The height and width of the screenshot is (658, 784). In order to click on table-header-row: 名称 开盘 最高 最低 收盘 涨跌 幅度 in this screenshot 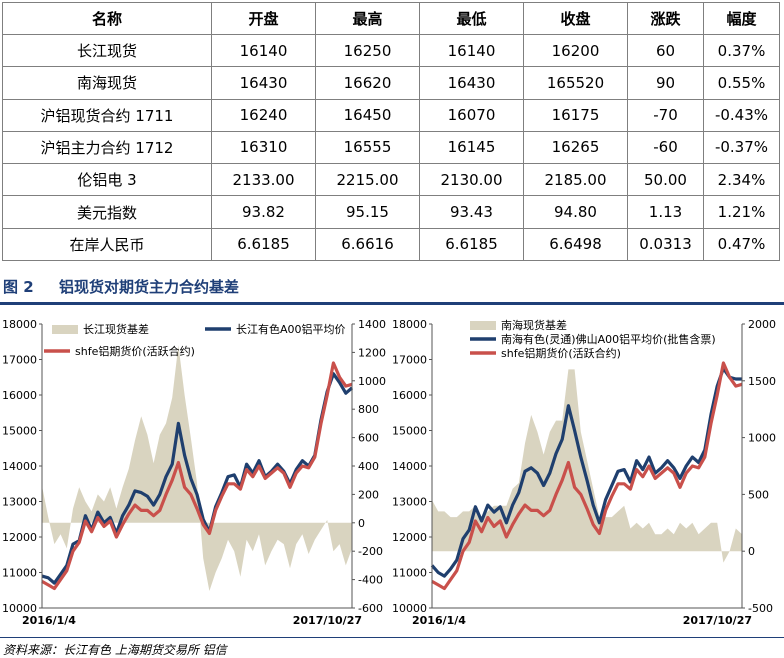, I will do `click(391, 18)`.